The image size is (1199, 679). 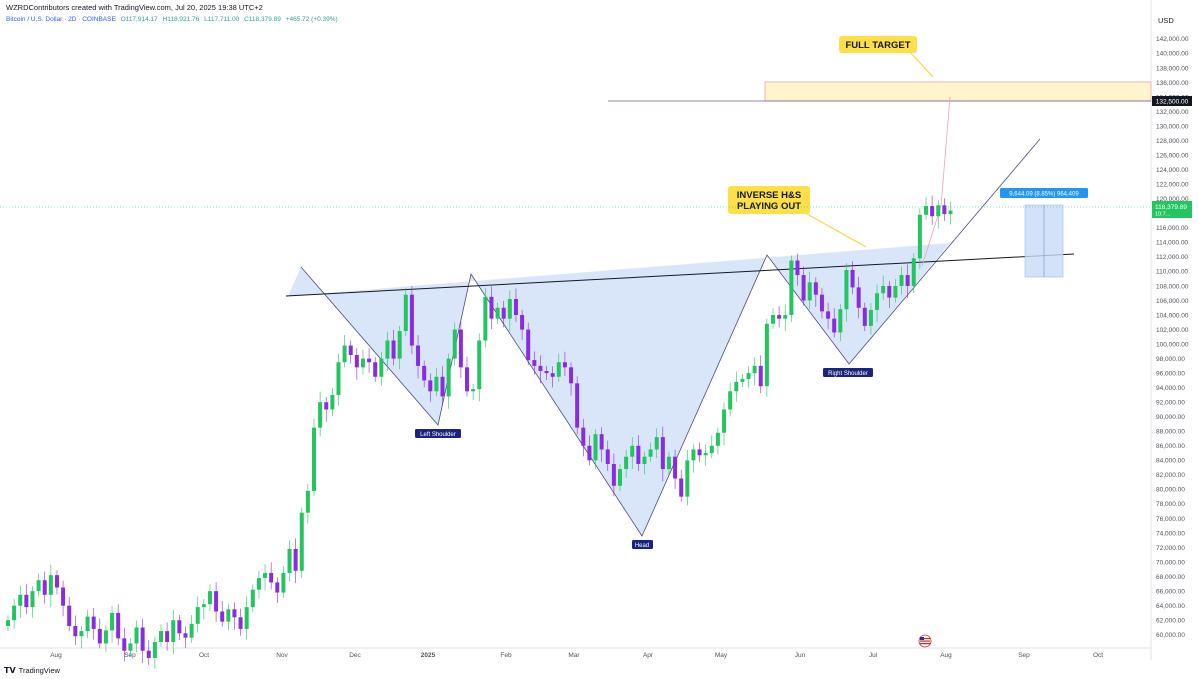 I want to click on measure-tag: 9,644.09 (8.85%) 964,409, so click(x=1044, y=193).